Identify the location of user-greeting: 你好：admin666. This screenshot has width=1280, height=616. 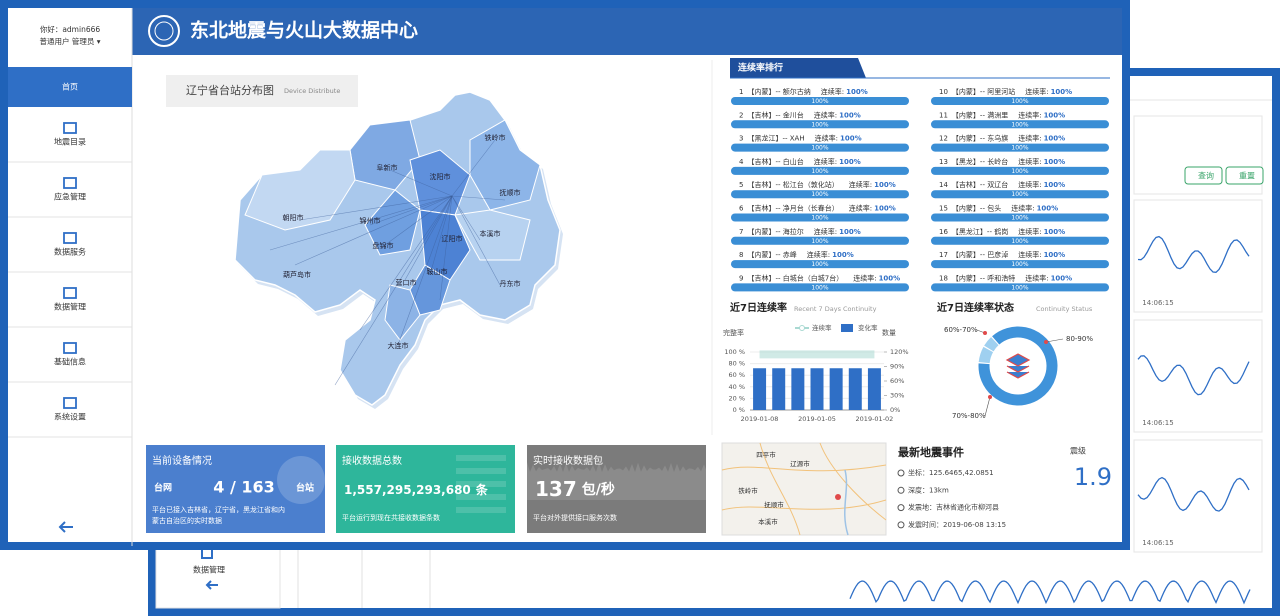
(70, 29).